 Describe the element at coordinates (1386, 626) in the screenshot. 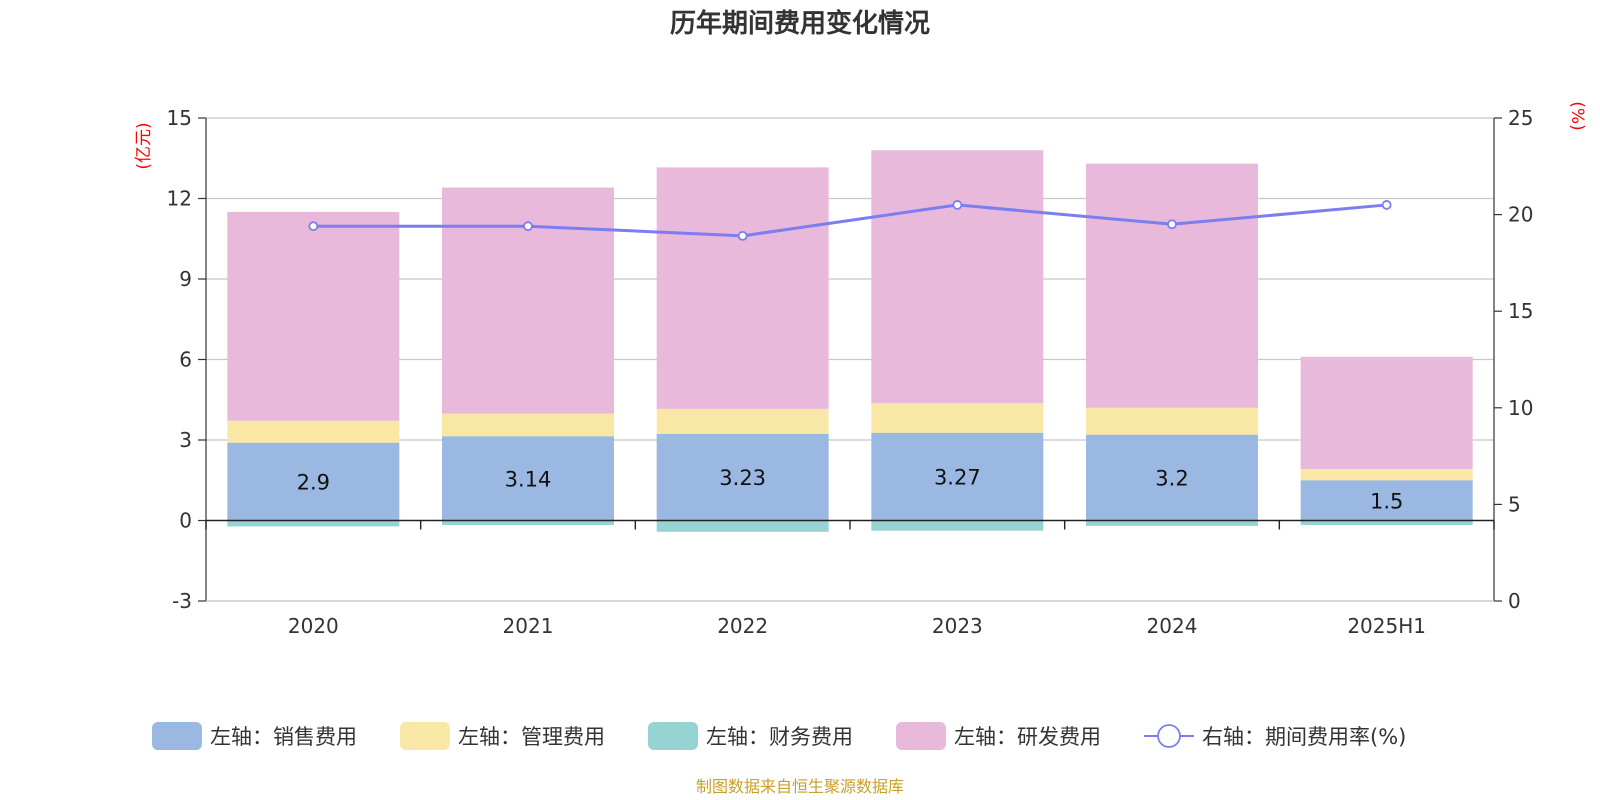

I see `x-axis-tick-label: 2025H1` at that location.